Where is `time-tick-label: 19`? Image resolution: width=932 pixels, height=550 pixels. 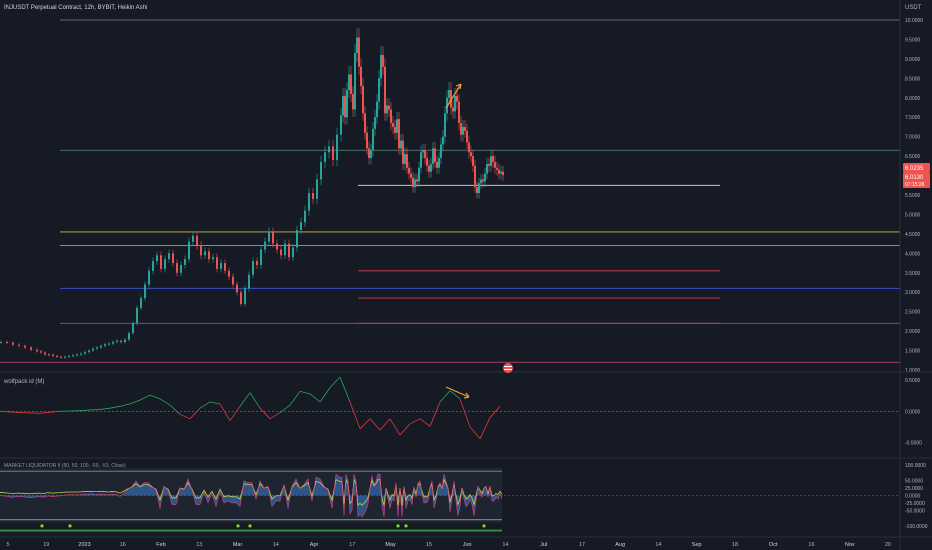 time-tick-label: 19 is located at coordinates (46, 545).